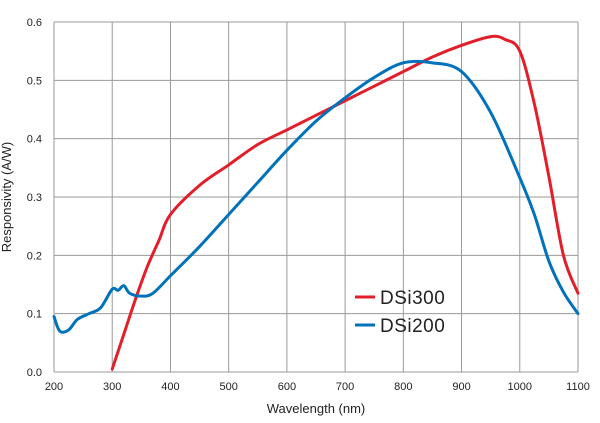 This screenshot has width=600, height=423. What do you see at coordinates (54, 387) in the screenshot?
I see `x-tick-label: 200` at bounding box center [54, 387].